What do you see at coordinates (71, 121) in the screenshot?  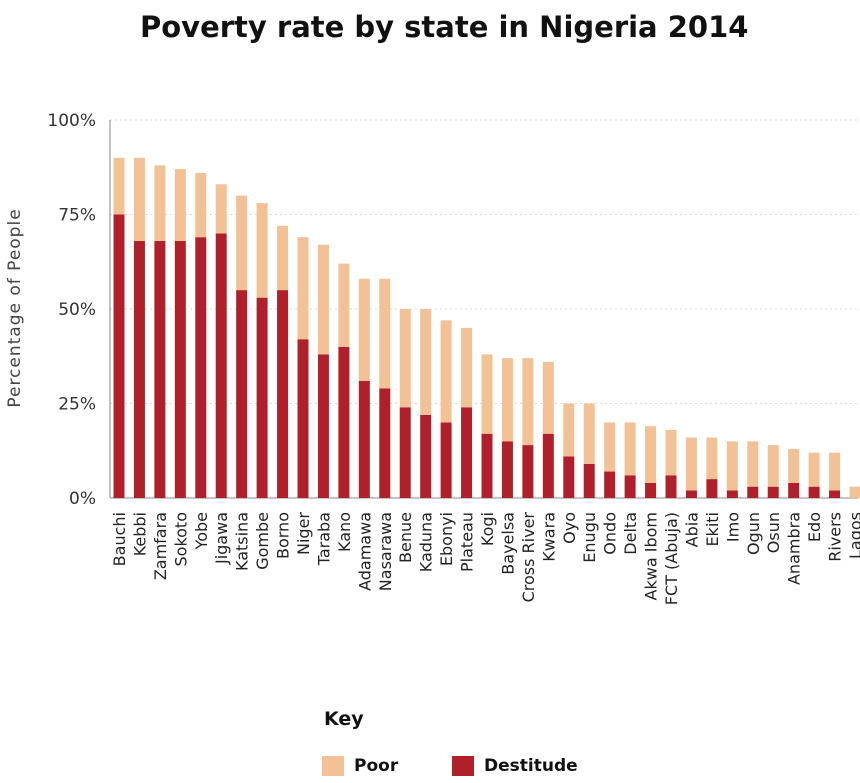 I see `y-tick-label: 100%` at bounding box center [71, 121].